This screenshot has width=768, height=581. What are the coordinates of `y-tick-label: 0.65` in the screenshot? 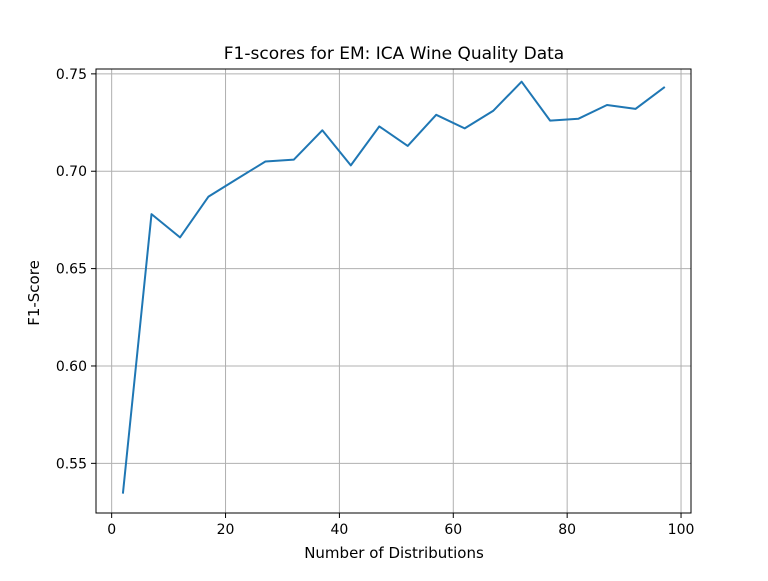 It's located at (71, 270).